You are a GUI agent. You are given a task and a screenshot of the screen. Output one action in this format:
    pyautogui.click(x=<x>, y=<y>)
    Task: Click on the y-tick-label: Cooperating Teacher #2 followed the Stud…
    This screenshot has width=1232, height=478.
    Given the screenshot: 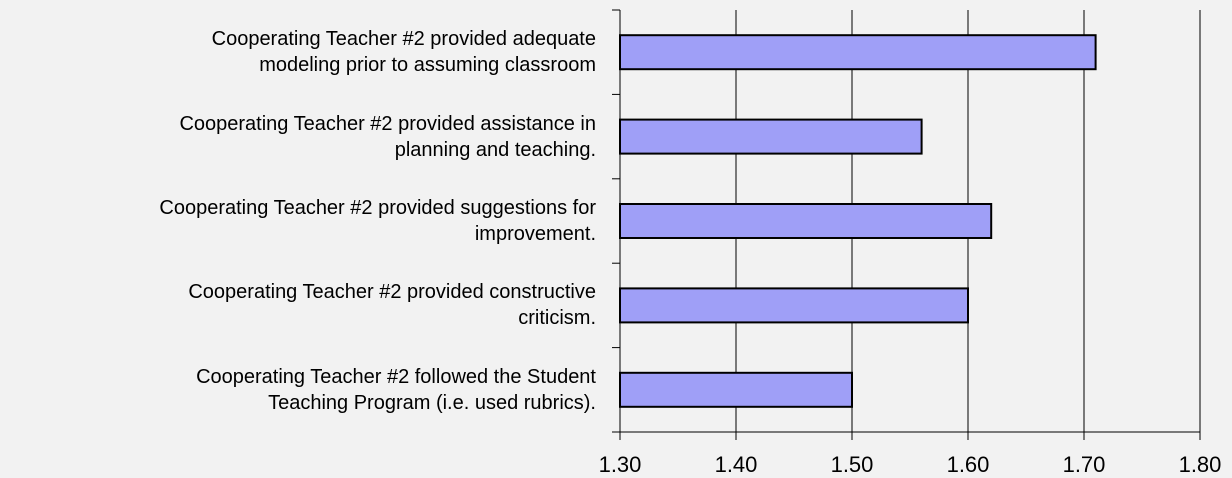 What is the action you would take?
    pyautogui.click(x=396, y=389)
    